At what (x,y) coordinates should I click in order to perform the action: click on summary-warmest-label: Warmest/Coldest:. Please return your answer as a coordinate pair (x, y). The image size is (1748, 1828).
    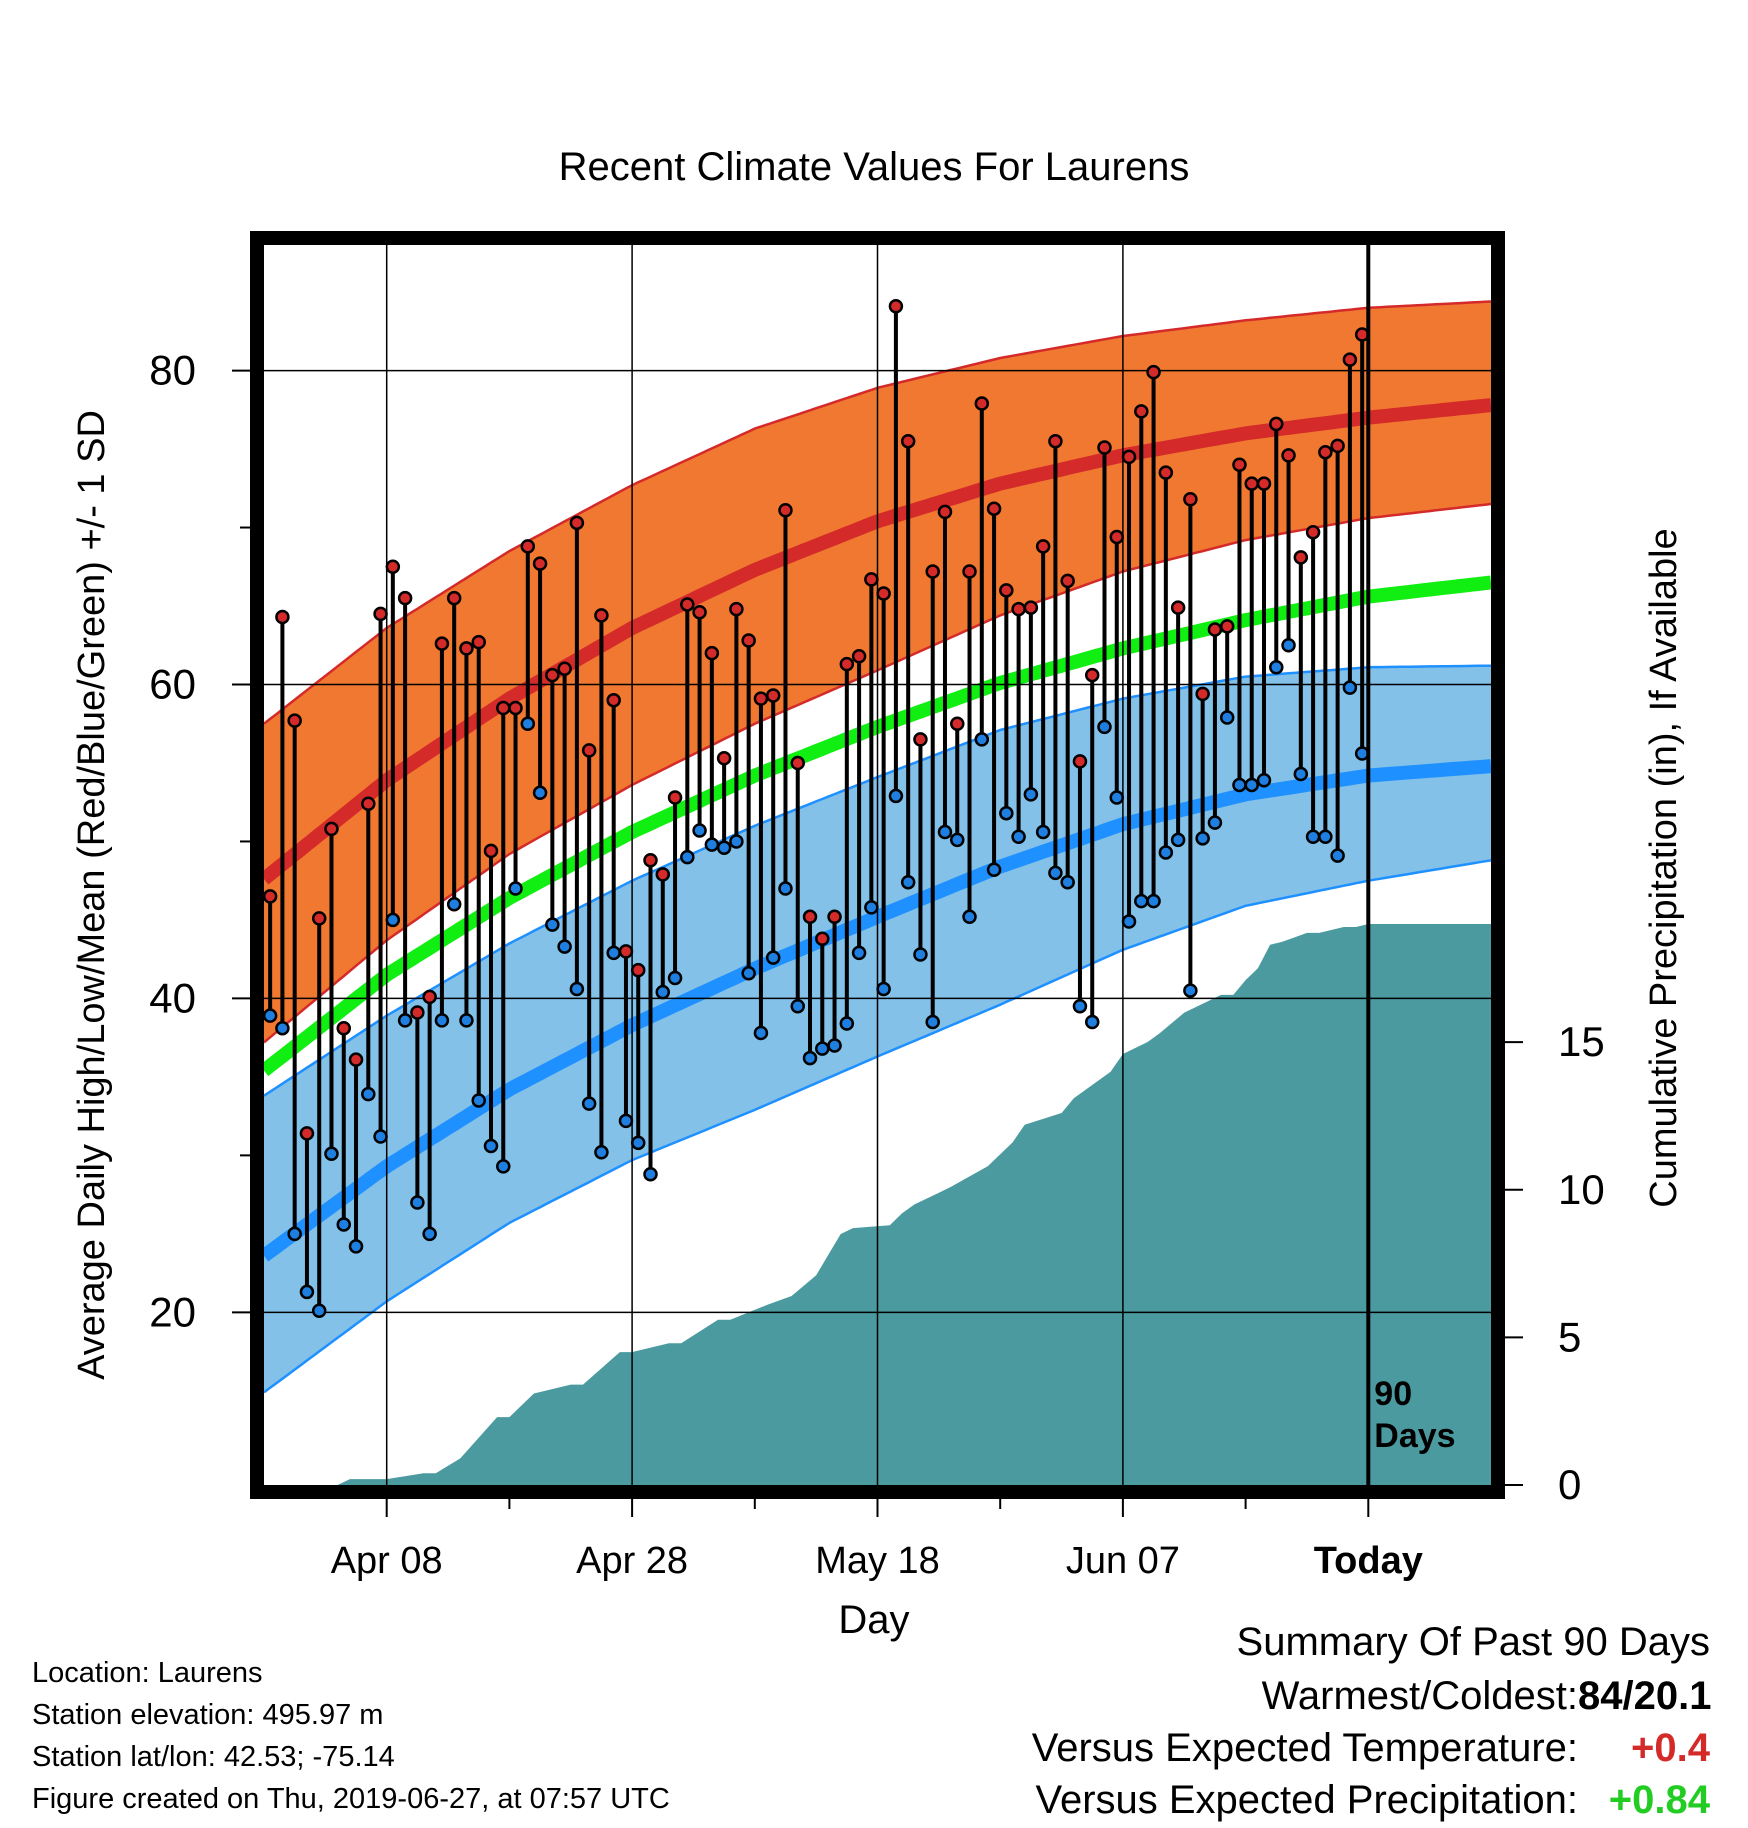
    Looking at the image, I should click on (1419, 1696).